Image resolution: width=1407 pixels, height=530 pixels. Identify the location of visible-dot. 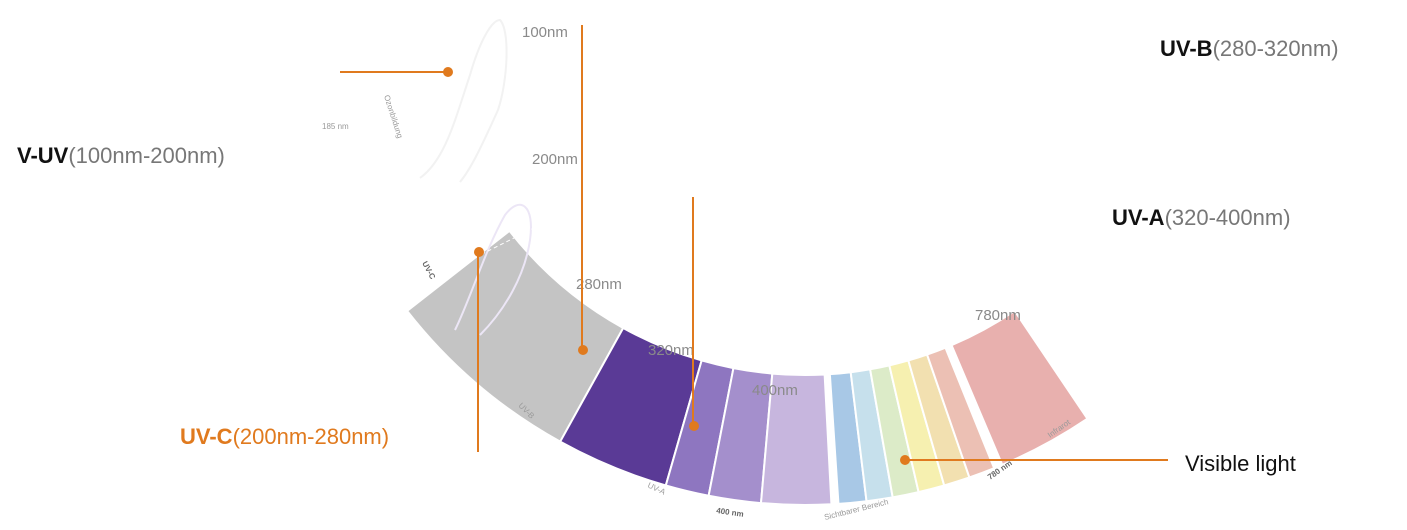
(905, 460).